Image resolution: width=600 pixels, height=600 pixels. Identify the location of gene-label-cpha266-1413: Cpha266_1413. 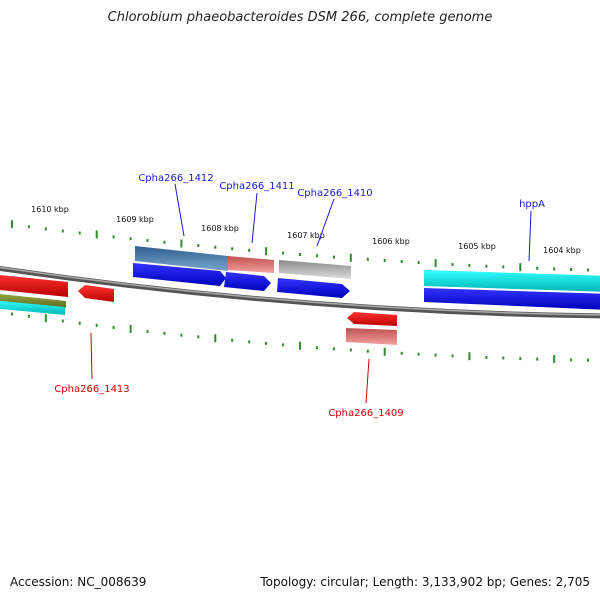
(91, 389).